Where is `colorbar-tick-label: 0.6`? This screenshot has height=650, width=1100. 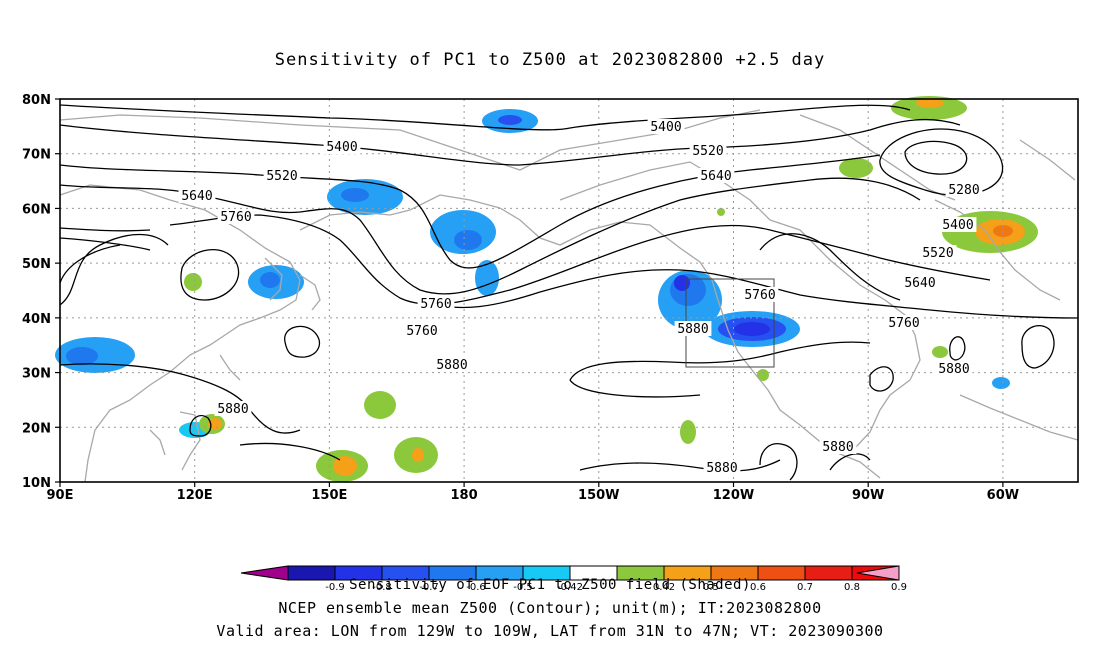
colorbar-tick-label: 0.6 is located at coordinates (758, 587).